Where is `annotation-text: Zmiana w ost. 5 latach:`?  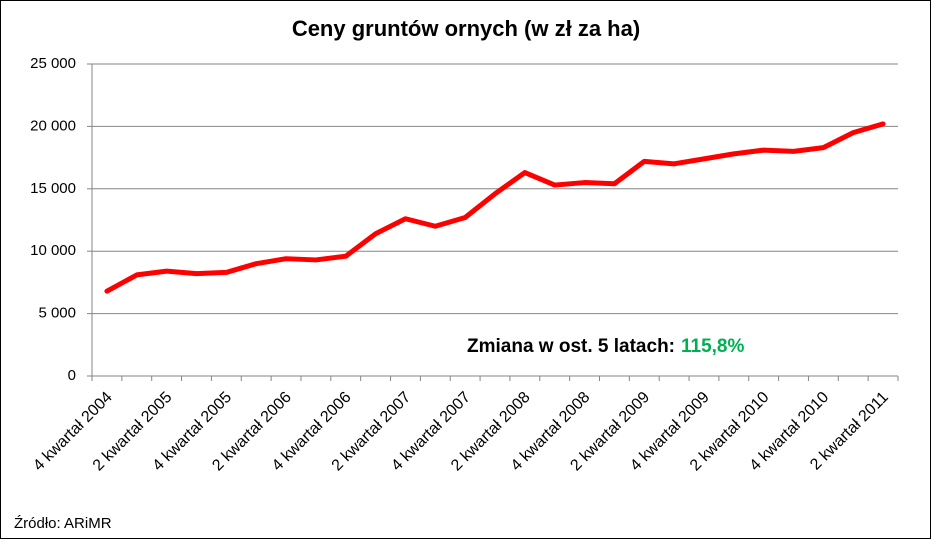
annotation-text: Zmiana w ost. 5 latach: is located at coordinates (571, 346).